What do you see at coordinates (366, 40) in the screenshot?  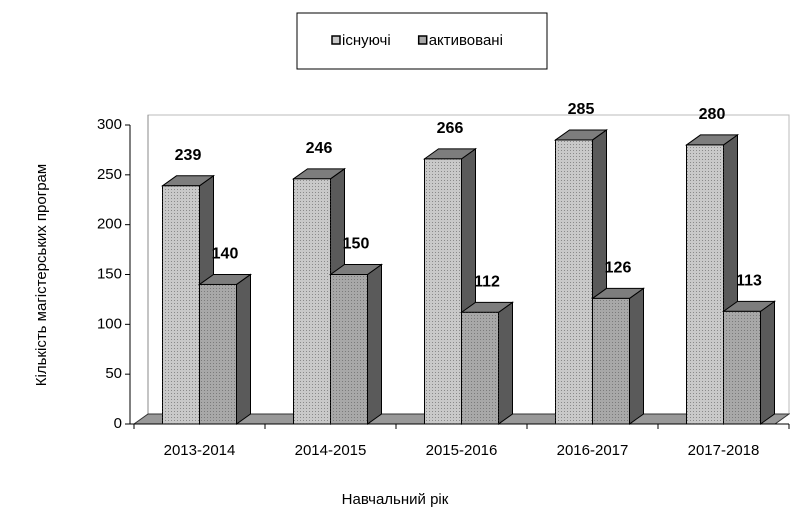 I see `legend-label: існуючі` at bounding box center [366, 40].